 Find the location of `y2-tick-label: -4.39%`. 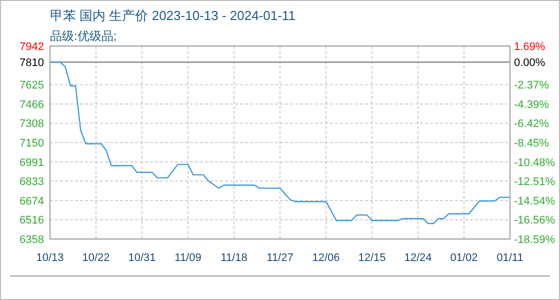

y2-tick-label: -4.39% is located at coordinates (532, 104).